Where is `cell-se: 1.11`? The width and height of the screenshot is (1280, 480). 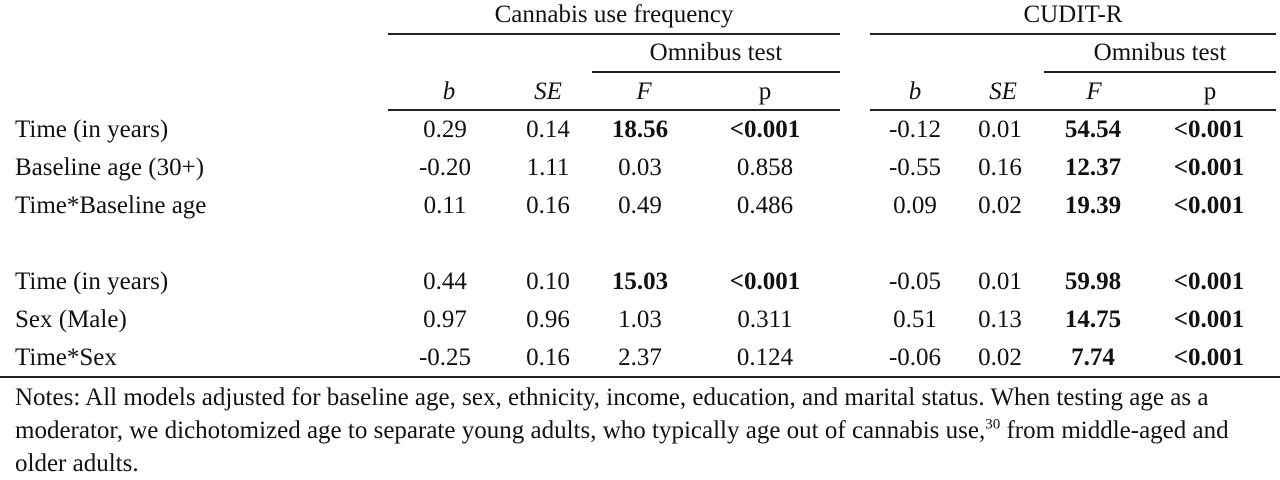
cell-se: 1.11 is located at coordinates (548, 167).